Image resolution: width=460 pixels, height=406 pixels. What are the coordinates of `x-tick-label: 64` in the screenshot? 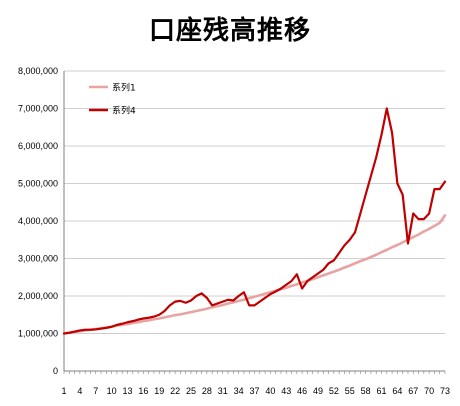 It's located at (397, 391).